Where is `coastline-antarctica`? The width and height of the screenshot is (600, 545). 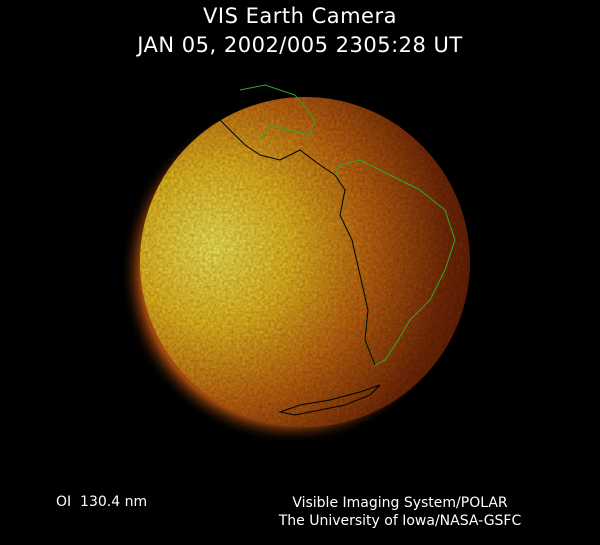
coastline-antarctica is located at coordinates (329, 400).